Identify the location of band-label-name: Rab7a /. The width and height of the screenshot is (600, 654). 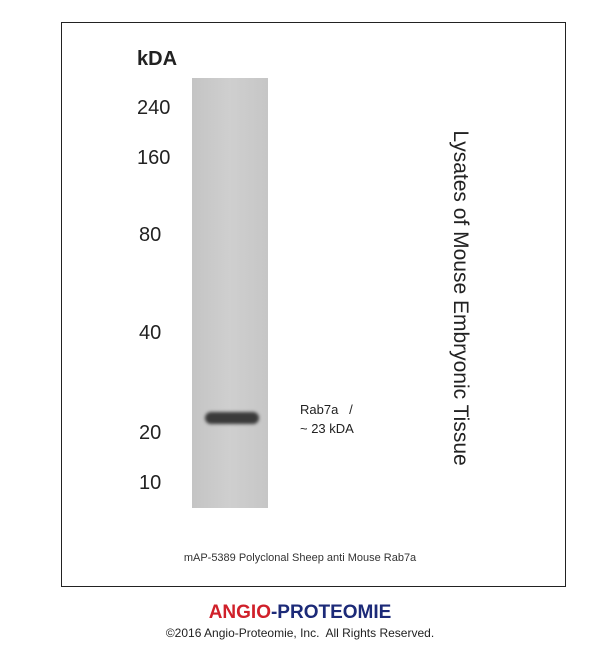
(326, 409).